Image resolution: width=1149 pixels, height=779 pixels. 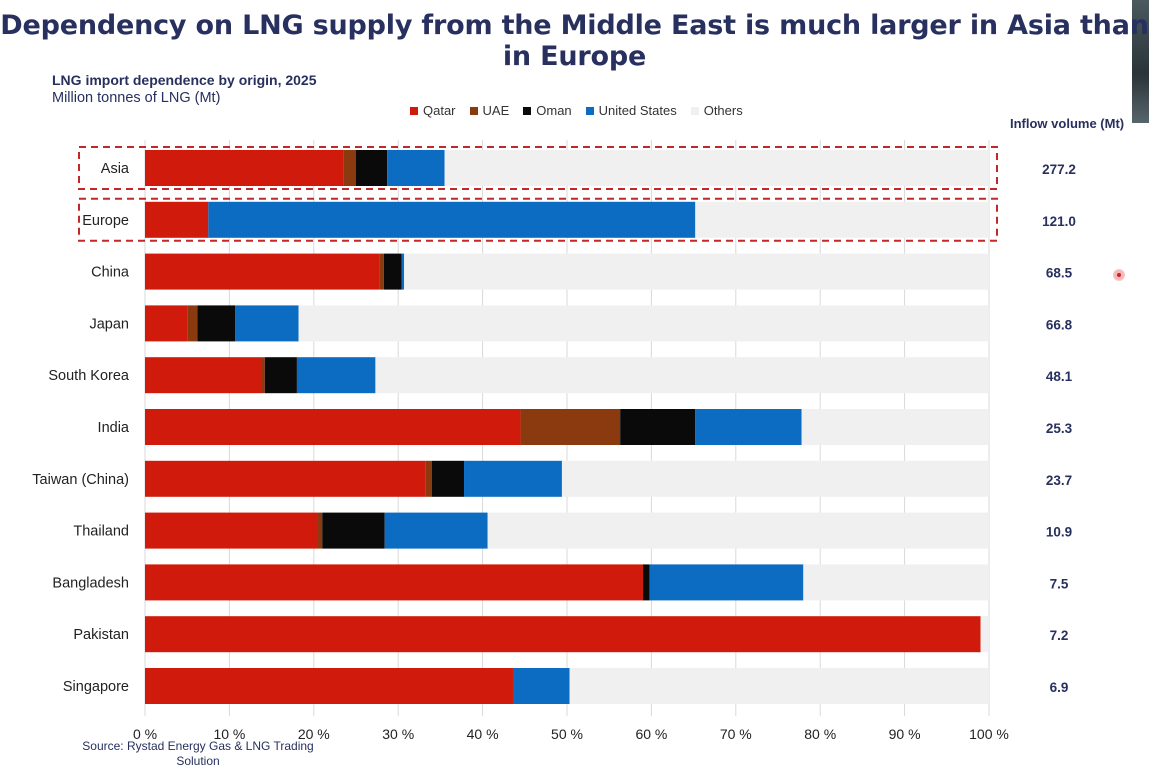 What do you see at coordinates (314, 734) in the screenshot?
I see `x-tick-label: 20 %` at bounding box center [314, 734].